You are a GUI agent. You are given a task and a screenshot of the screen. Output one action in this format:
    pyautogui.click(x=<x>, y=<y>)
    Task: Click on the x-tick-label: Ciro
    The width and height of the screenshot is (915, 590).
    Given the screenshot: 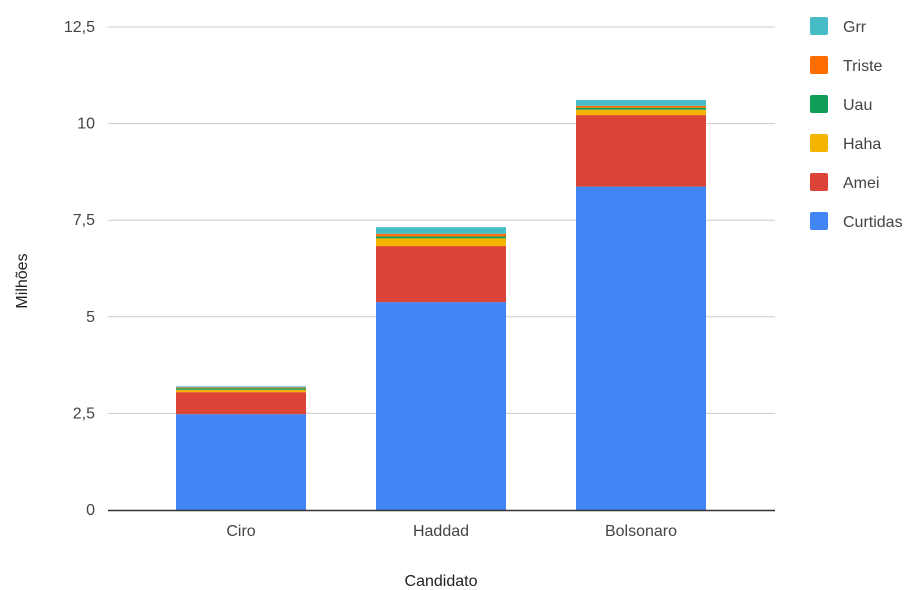 What is the action you would take?
    pyautogui.click(x=240, y=531)
    